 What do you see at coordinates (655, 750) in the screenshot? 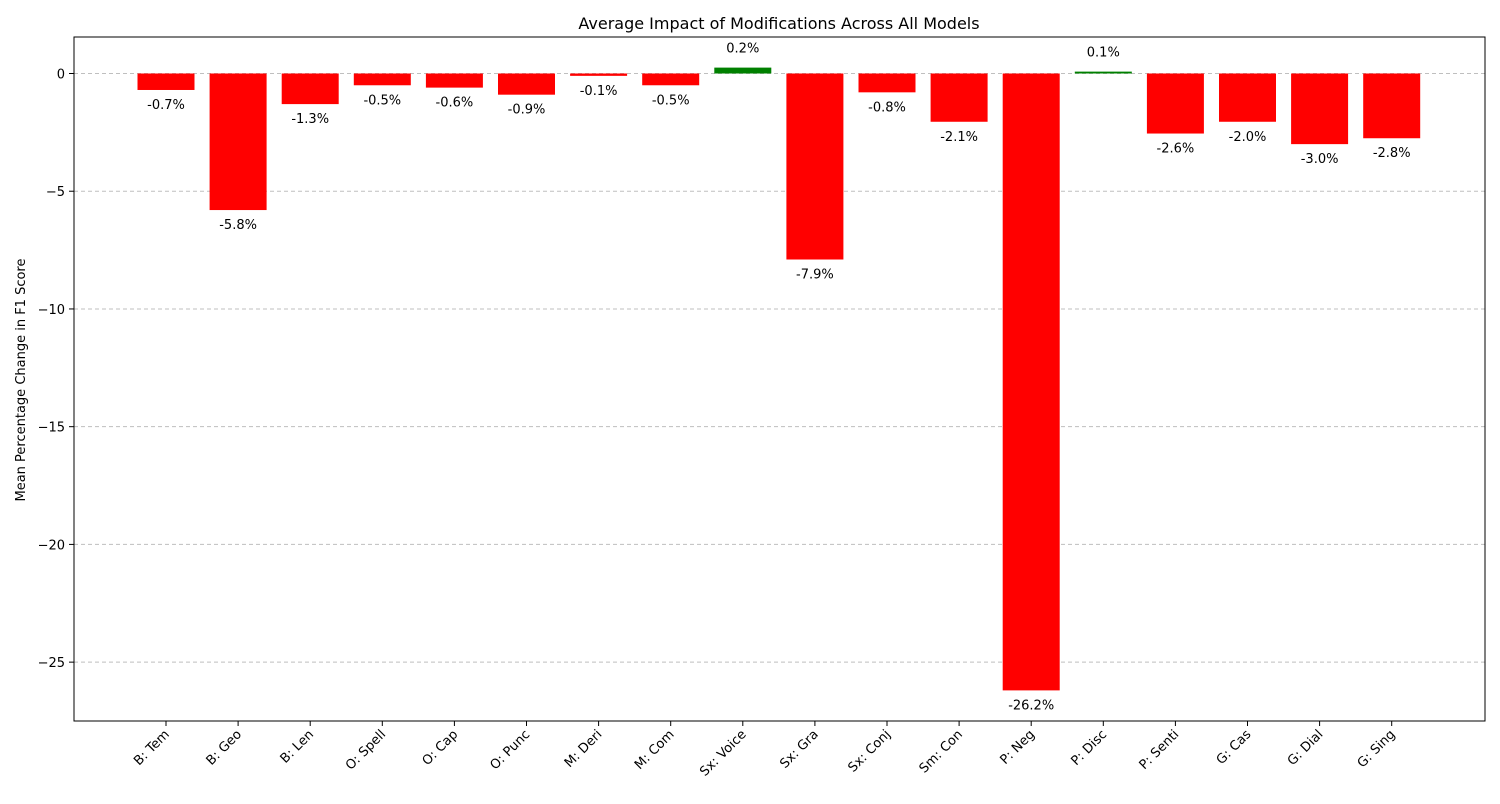
I see `x-tick-label: M: Com` at bounding box center [655, 750].